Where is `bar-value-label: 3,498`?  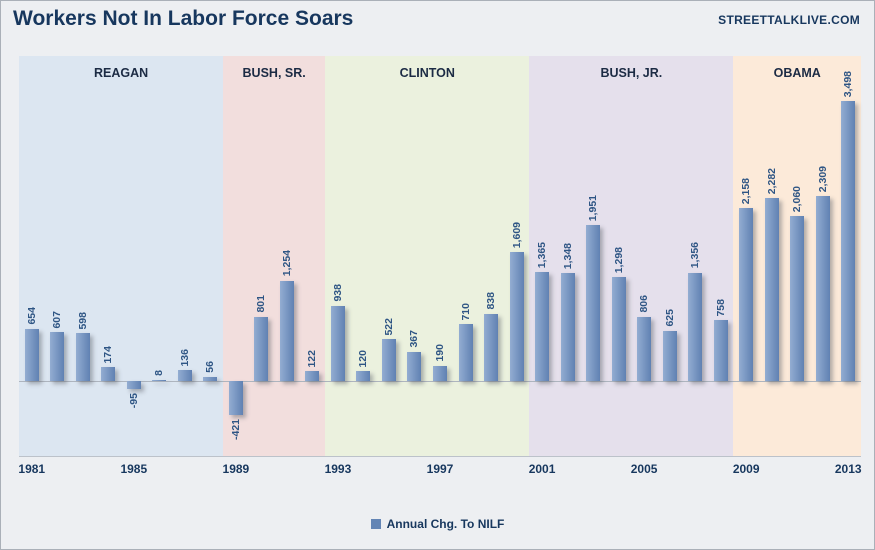 bar-value-label: 3,498 is located at coordinates (848, 84).